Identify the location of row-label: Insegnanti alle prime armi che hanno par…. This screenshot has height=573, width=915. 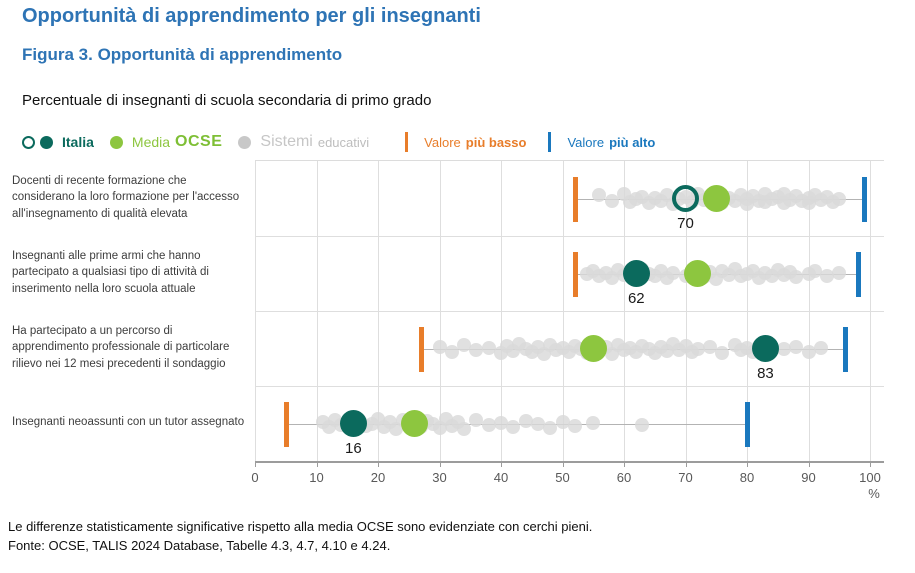
(110, 272).